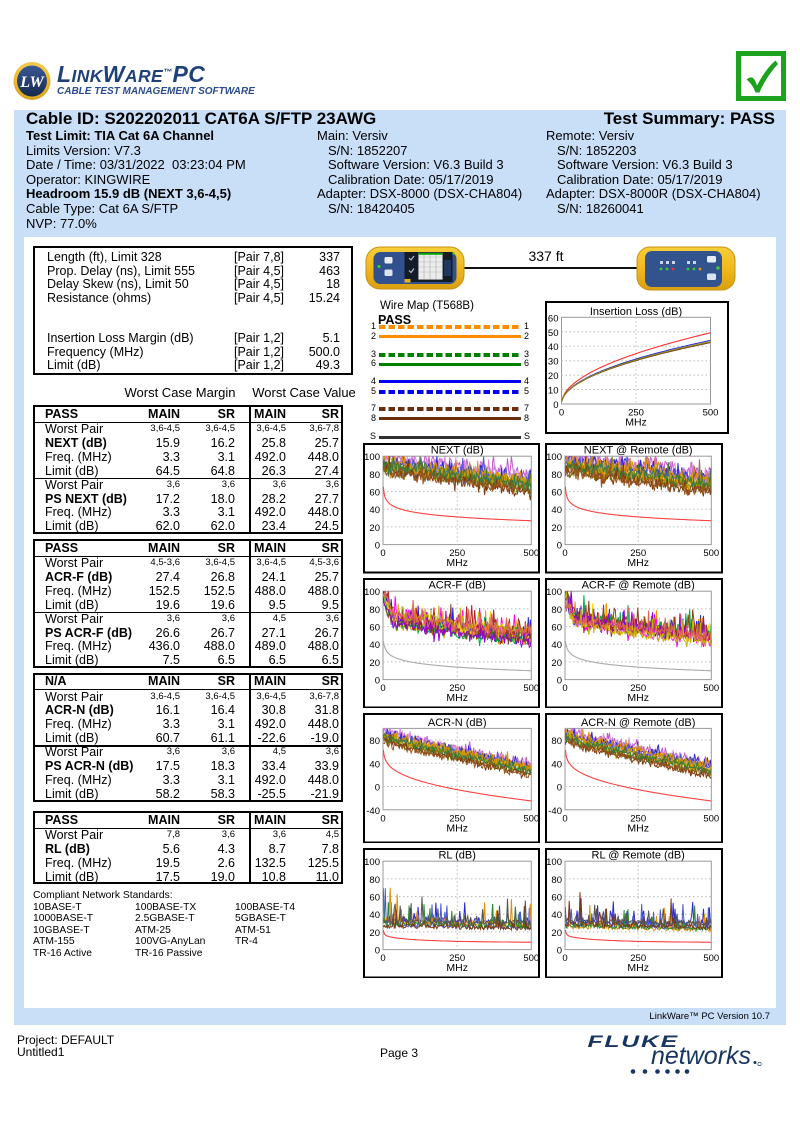 The height and width of the screenshot is (1131, 800). I want to click on svg-text: ACR-N @ Remote (dB), so click(638, 722).